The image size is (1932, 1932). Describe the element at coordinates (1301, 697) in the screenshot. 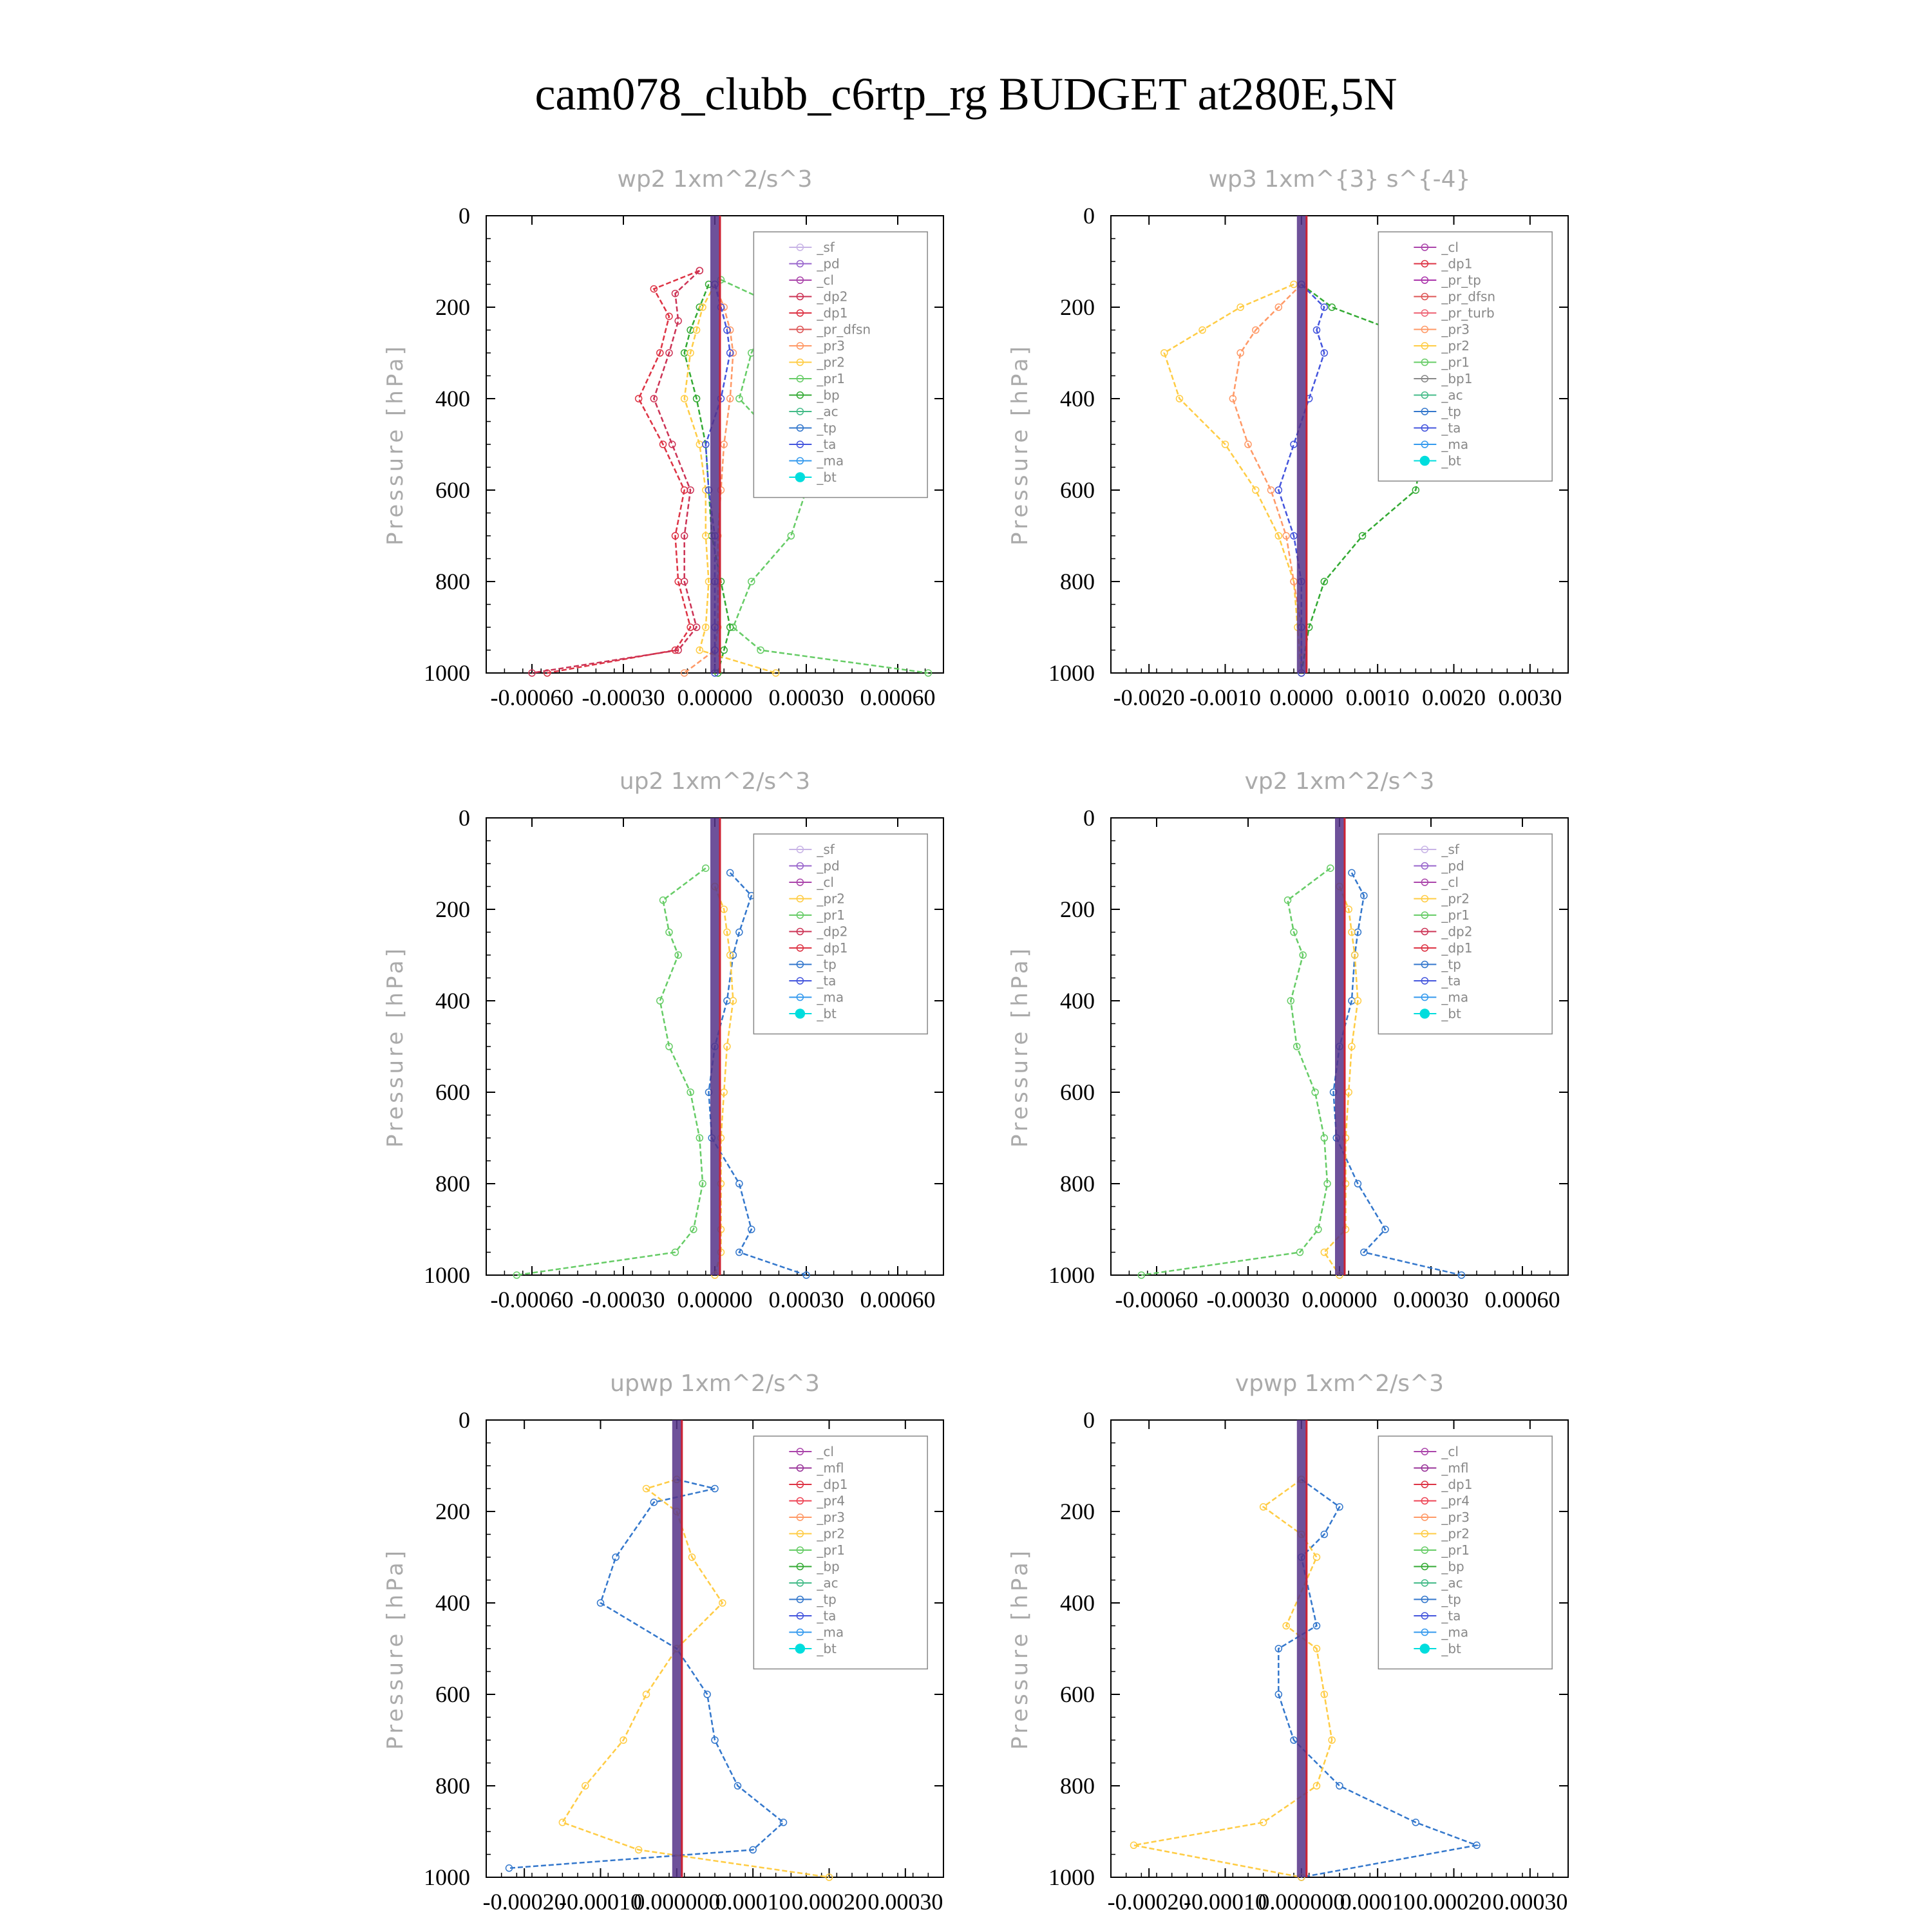

I see `x-tick-label: 0.0000` at that location.